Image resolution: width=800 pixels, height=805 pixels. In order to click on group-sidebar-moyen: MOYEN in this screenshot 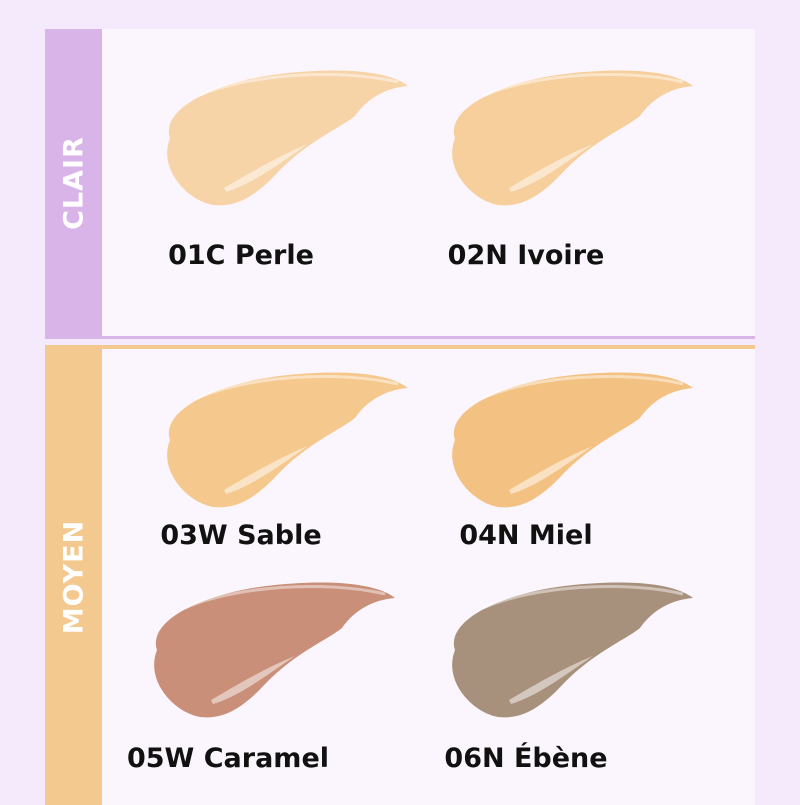, I will do `click(73, 577)`.